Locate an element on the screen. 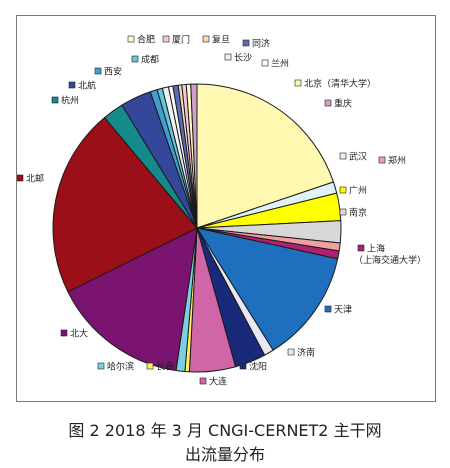 Image resolution: width=450 pixels, height=468 pixels. slice-label: 杭州 is located at coordinates (65, 101).